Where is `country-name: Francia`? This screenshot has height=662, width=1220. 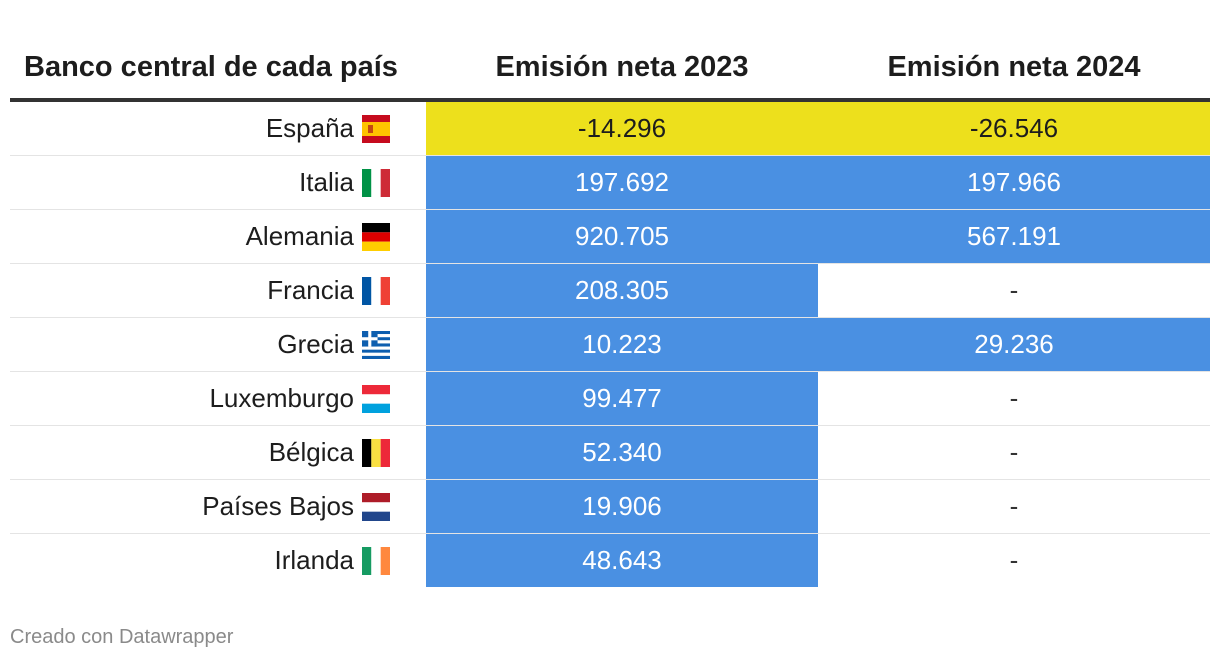 country-name: Francia is located at coordinates (310, 290).